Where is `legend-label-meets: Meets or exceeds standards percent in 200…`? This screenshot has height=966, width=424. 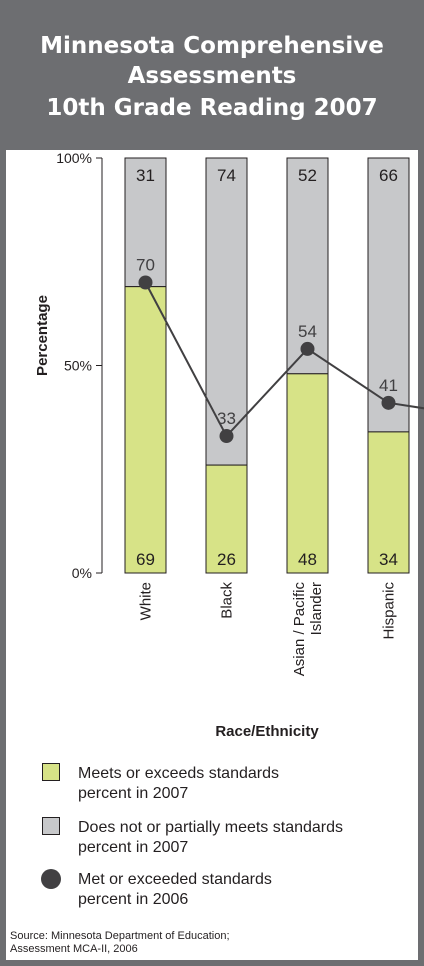 legend-label-meets: Meets or exceeds standards percent in 200… is located at coordinates (178, 783).